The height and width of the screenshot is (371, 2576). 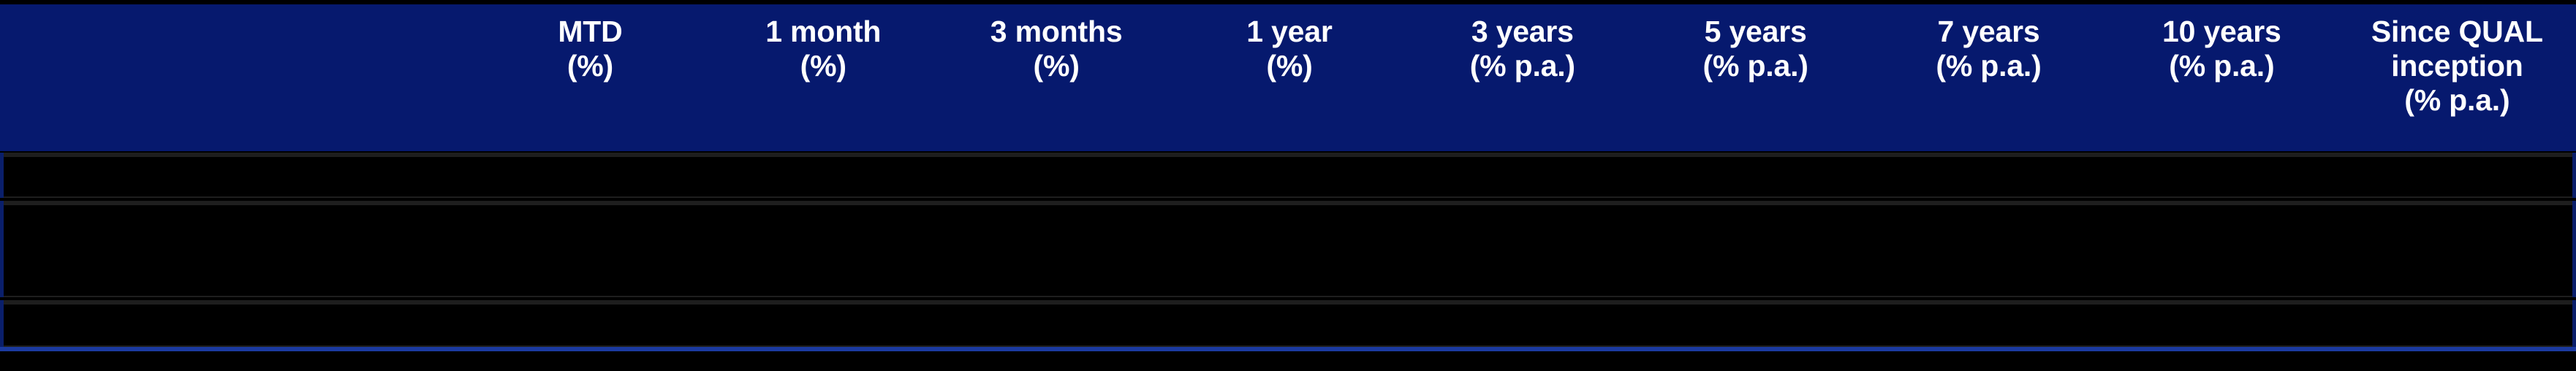 I want to click on column-header-three-months: 3 months (%), so click(x=1056, y=78).